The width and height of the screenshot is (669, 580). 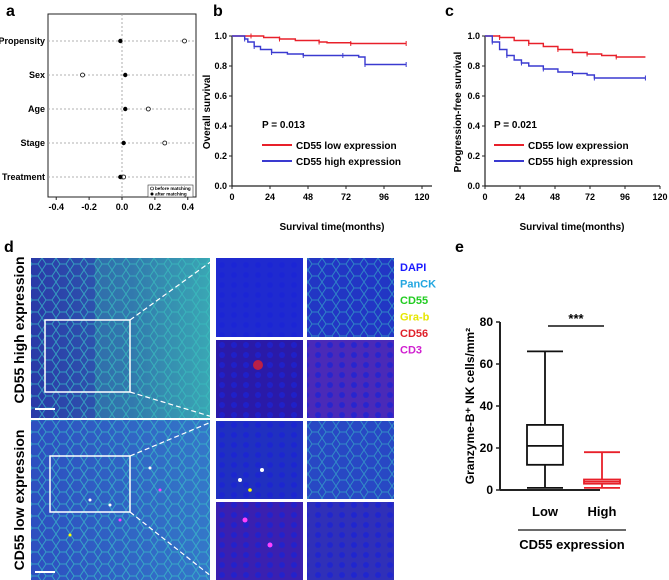 I want to click on chart-c-ytick-label: 0.4, so click(x=473, y=126).